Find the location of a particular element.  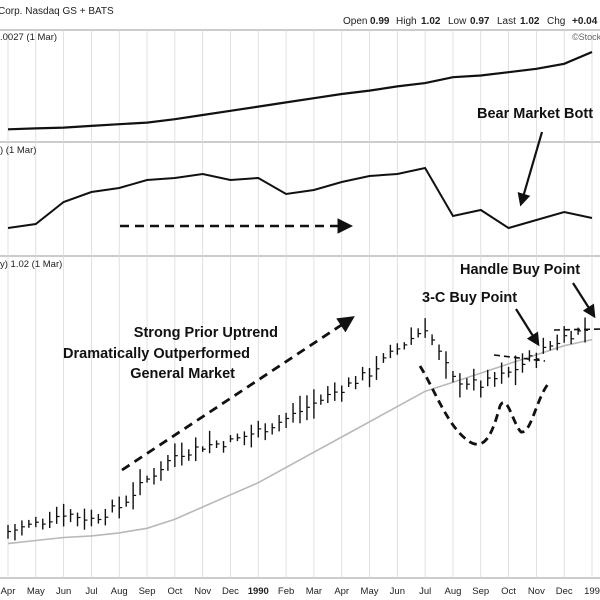

panel-1-label: .0027 (1 Mar) is located at coordinates (28, 37).